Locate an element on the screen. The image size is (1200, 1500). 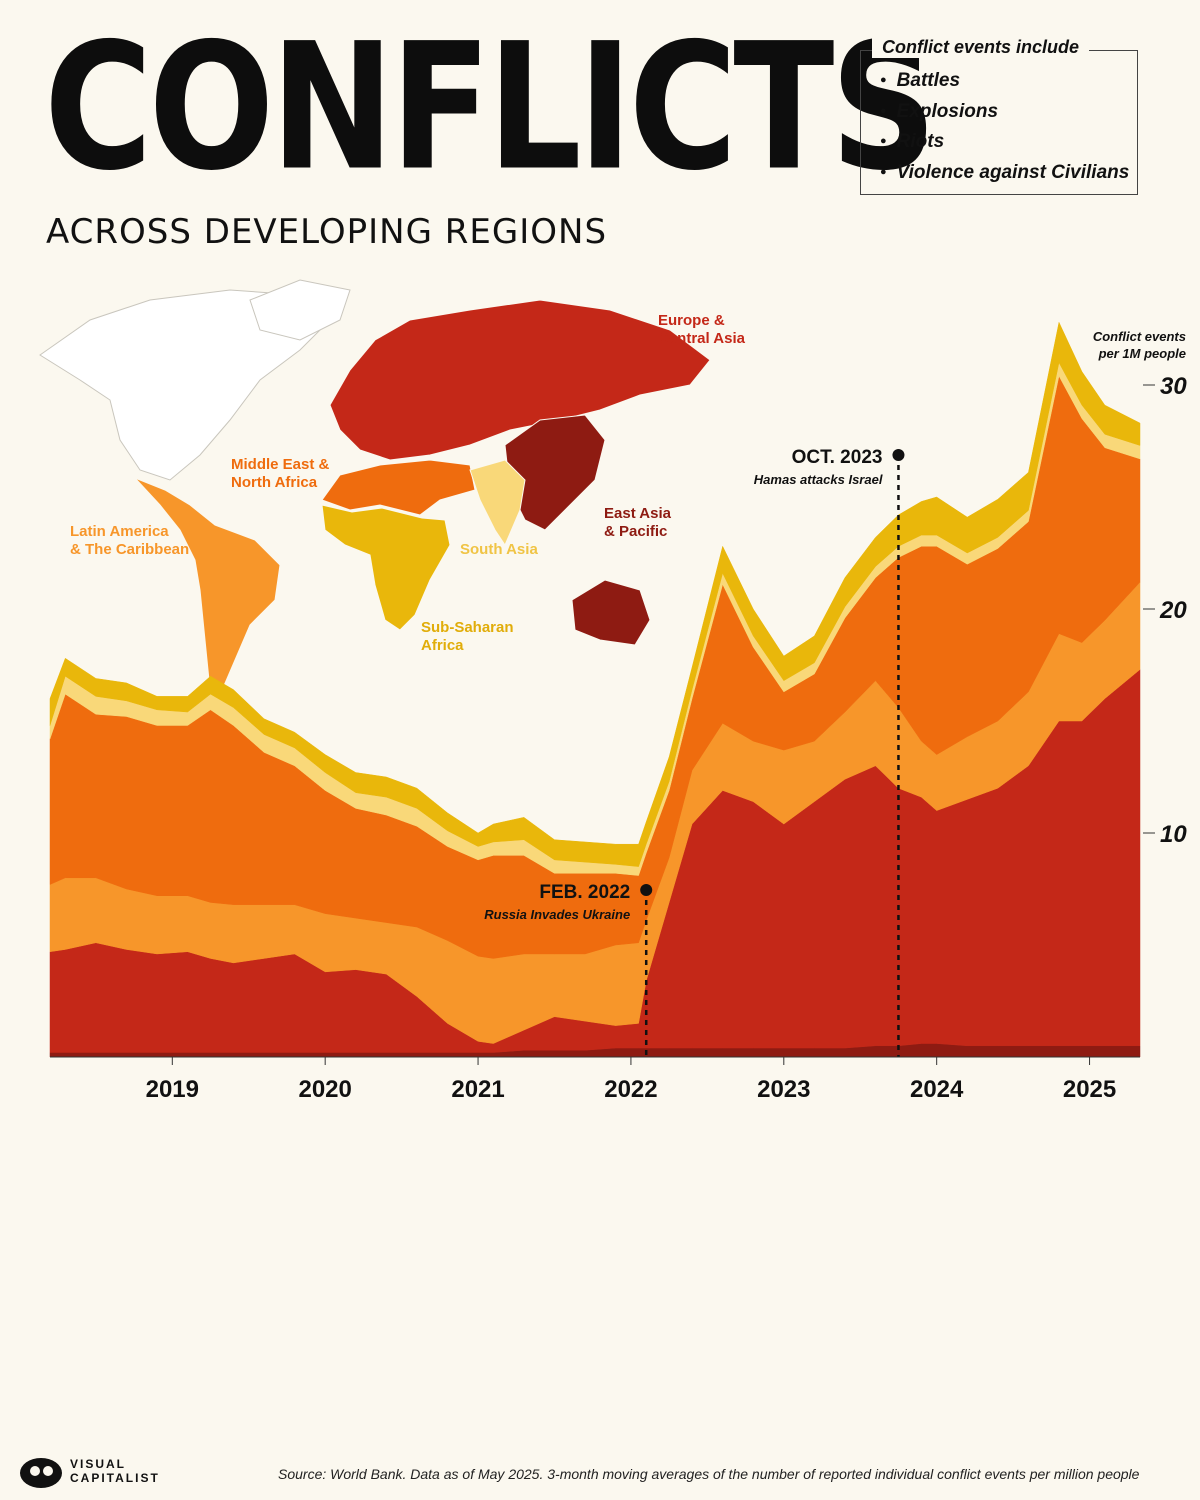
map-south-asia is located at coordinates (497, 503).